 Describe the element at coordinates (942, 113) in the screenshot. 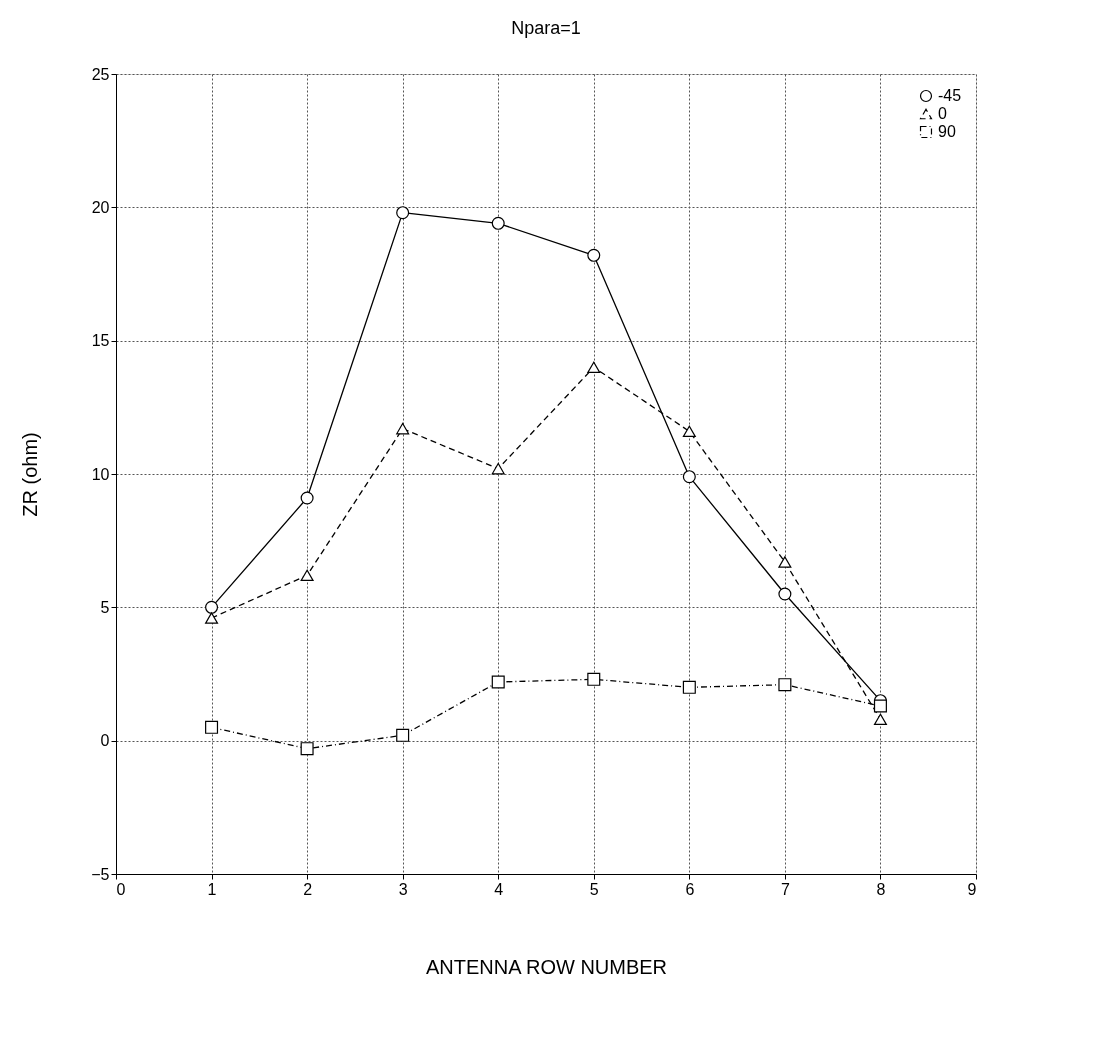

I see `legend-label: 0` at that location.